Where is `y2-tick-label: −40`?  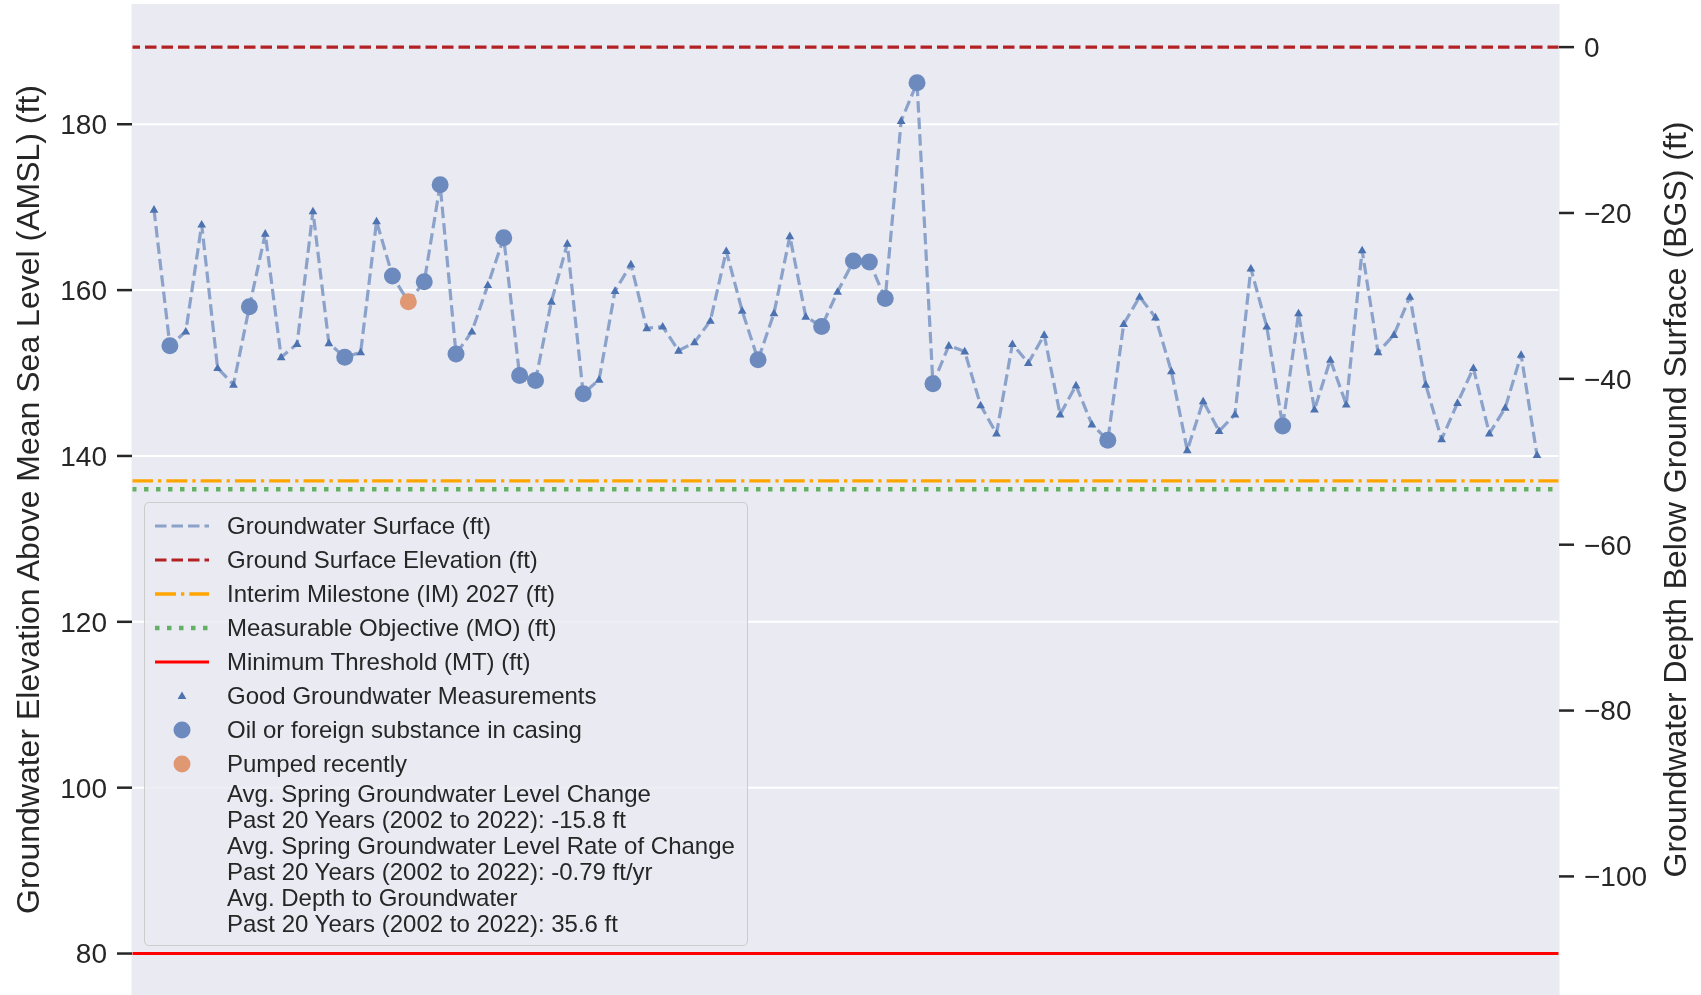
y2-tick-label: −40 is located at coordinates (1608, 379).